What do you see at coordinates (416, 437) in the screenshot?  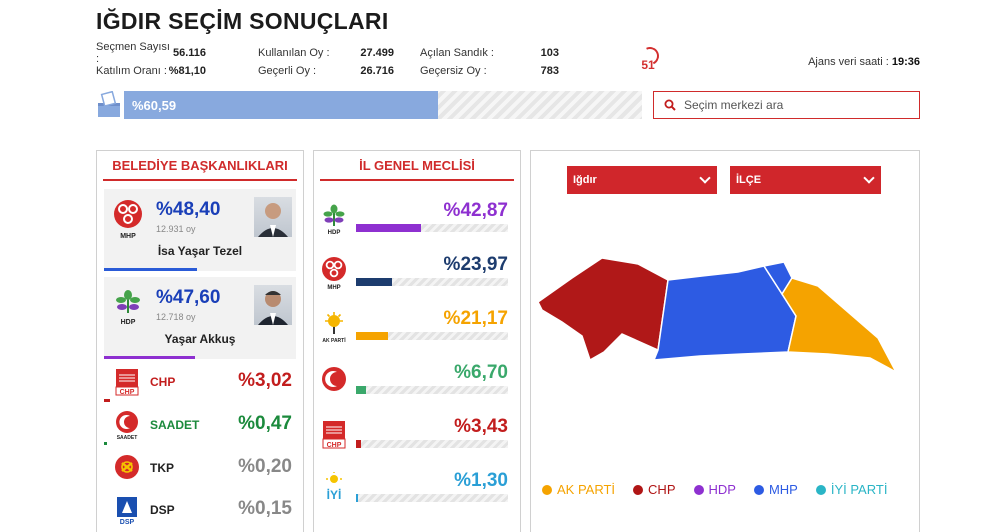 I see `meclis-party-row: CHP %3,43` at bounding box center [416, 437].